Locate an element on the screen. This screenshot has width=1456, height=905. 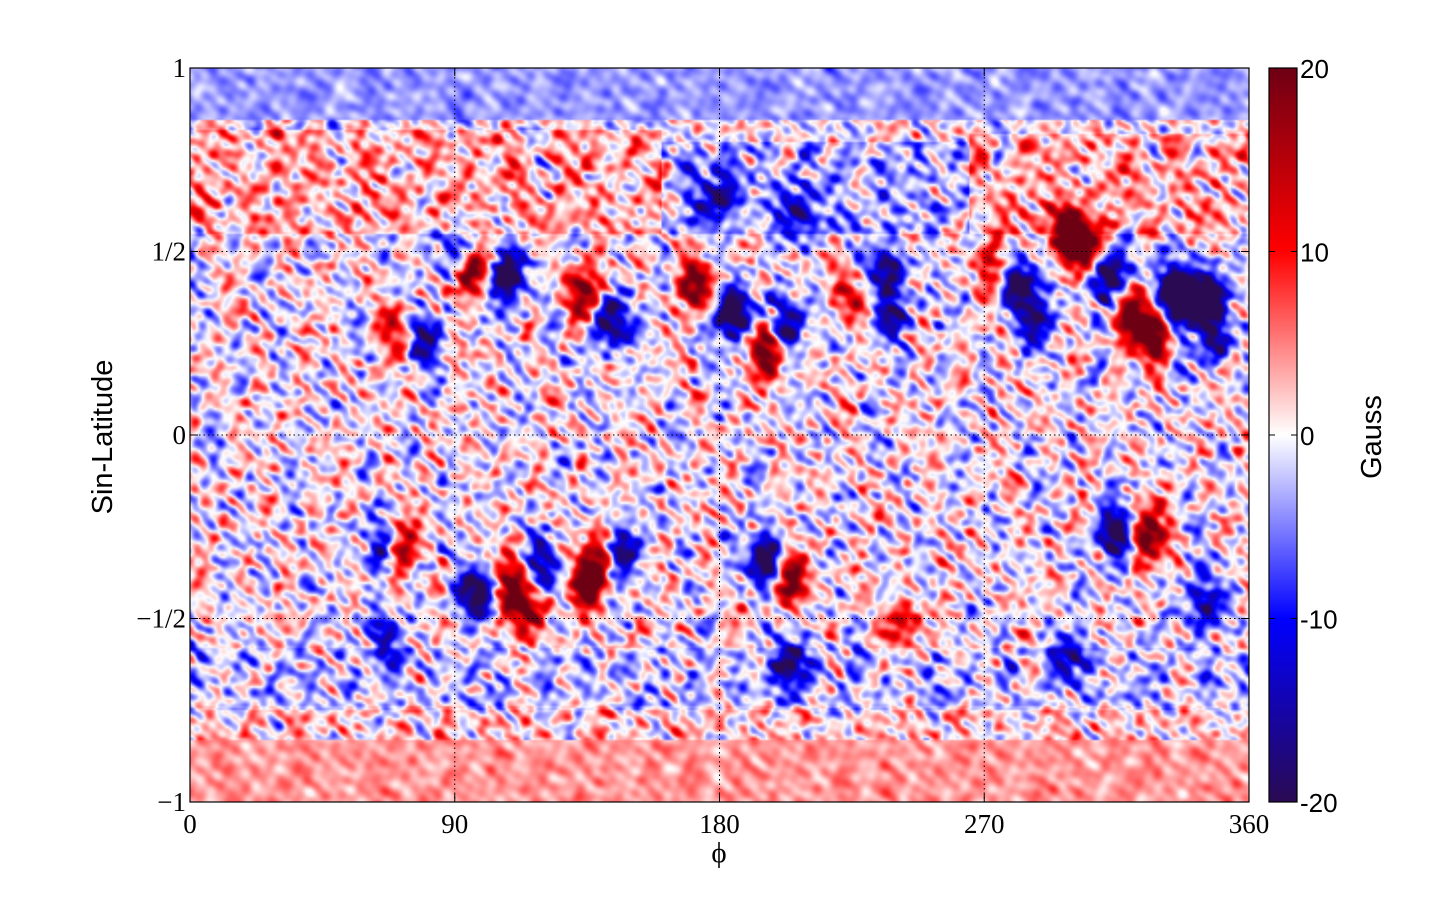
x-tick-label: 360 is located at coordinates (1249, 824).